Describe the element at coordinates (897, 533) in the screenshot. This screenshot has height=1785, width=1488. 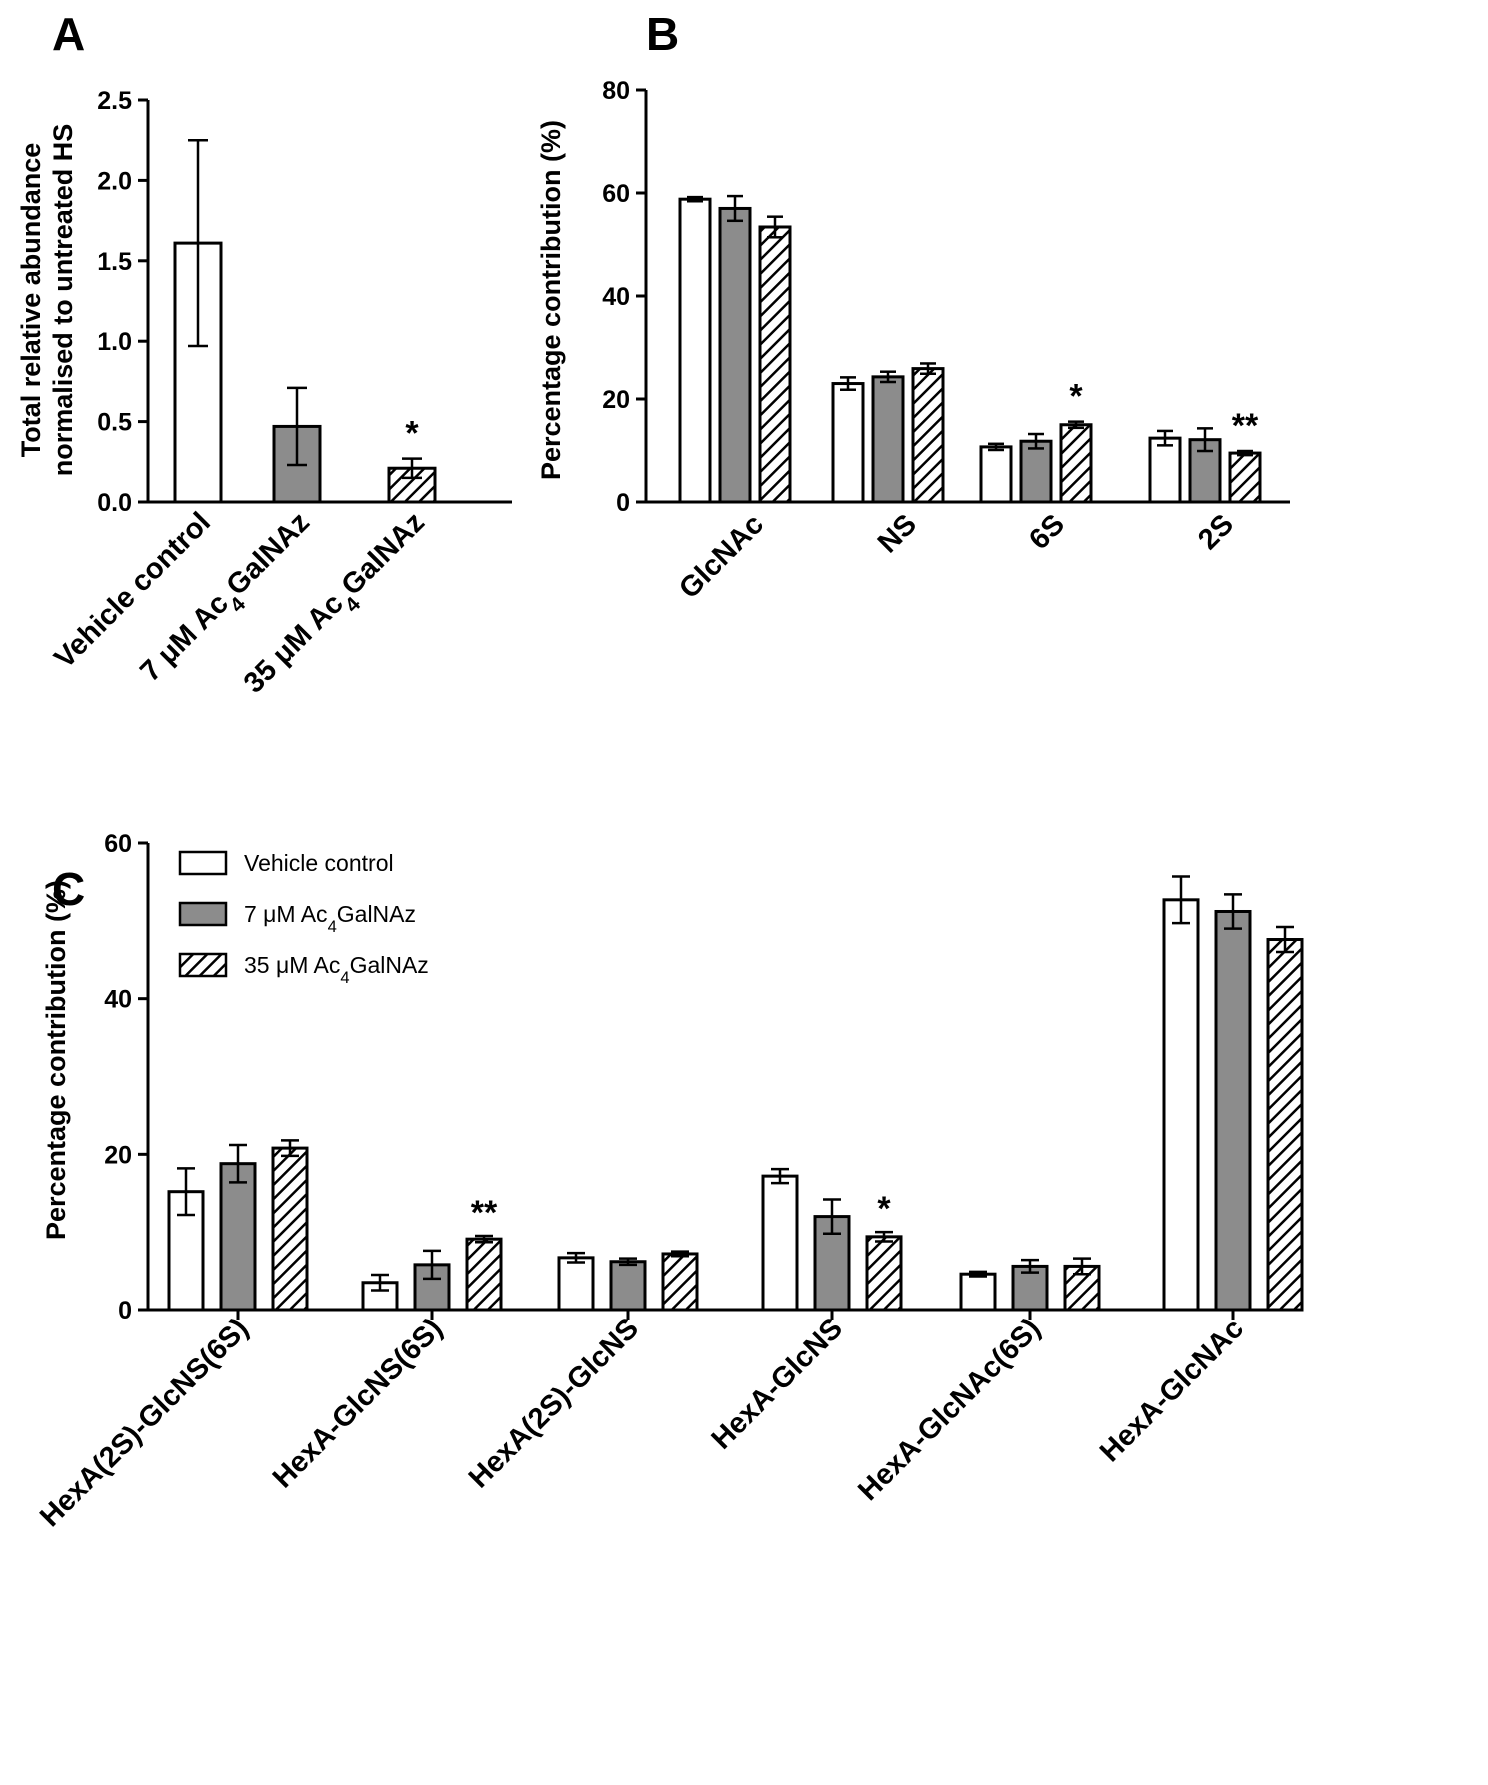
I see `x-category-label: NS` at that location.